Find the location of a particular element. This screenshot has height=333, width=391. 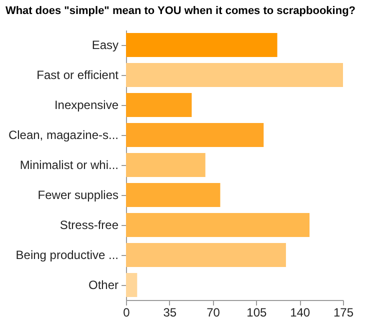

y-tick-label: Stress-free is located at coordinates (89, 225).